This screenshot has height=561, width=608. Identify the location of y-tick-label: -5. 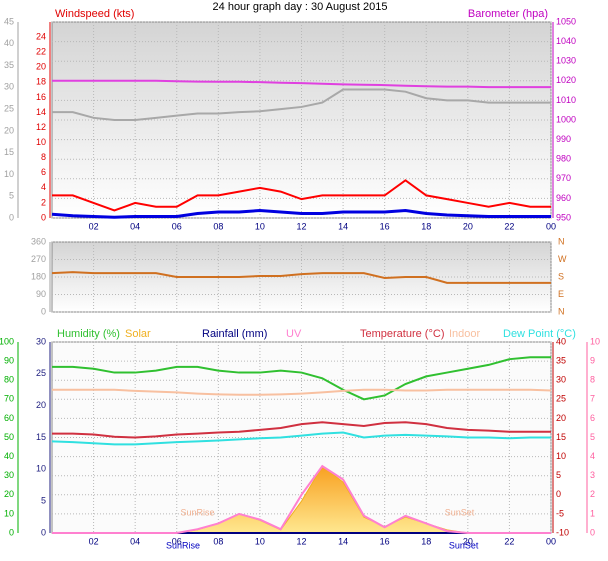
(560, 513).